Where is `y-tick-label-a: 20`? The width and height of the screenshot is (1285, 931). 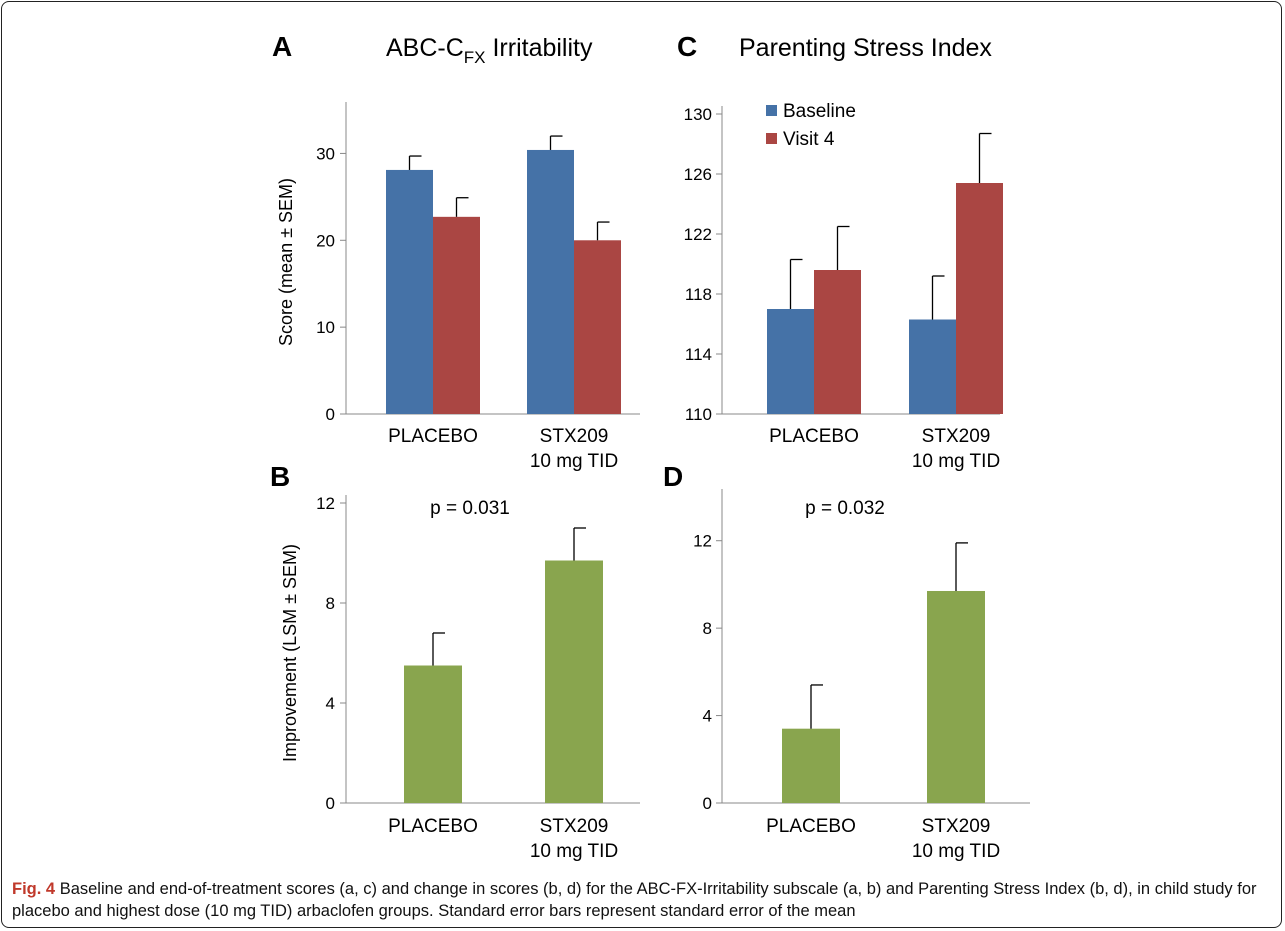 y-tick-label-a: 20 is located at coordinates (325, 240).